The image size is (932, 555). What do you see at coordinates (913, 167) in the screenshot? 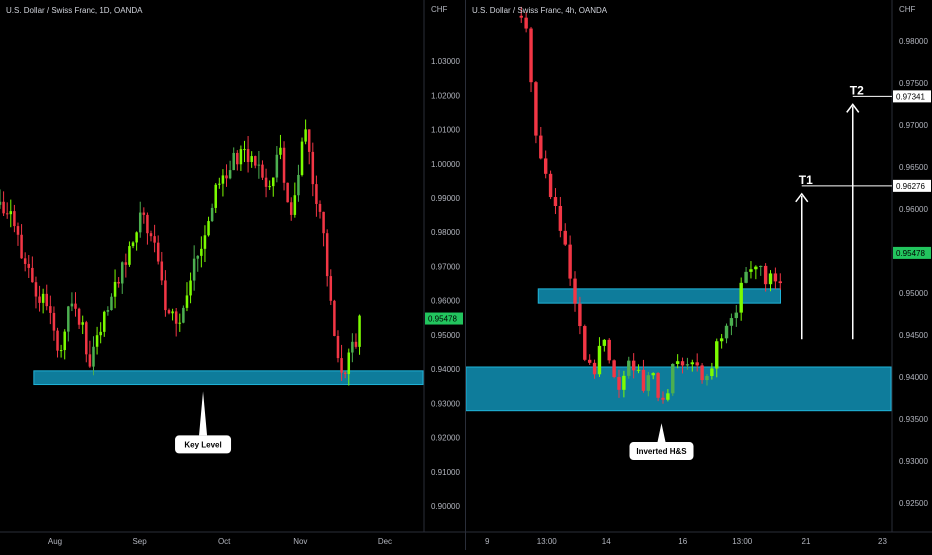
I see `price-tick-label: 0.96500` at bounding box center [913, 167].